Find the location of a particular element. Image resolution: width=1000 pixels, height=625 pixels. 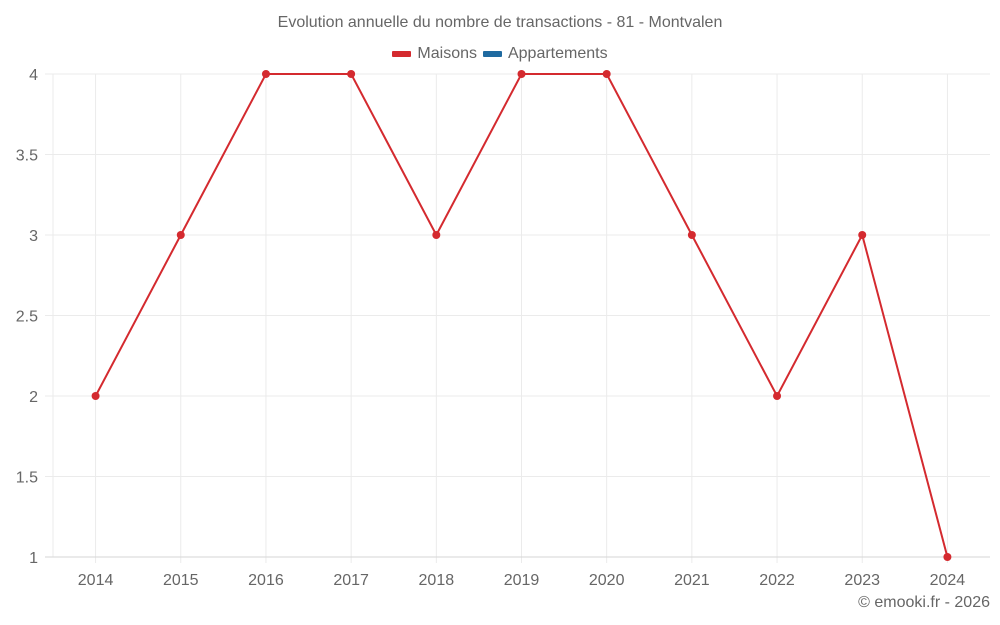

x-tick-label: 2020 is located at coordinates (607, 580).